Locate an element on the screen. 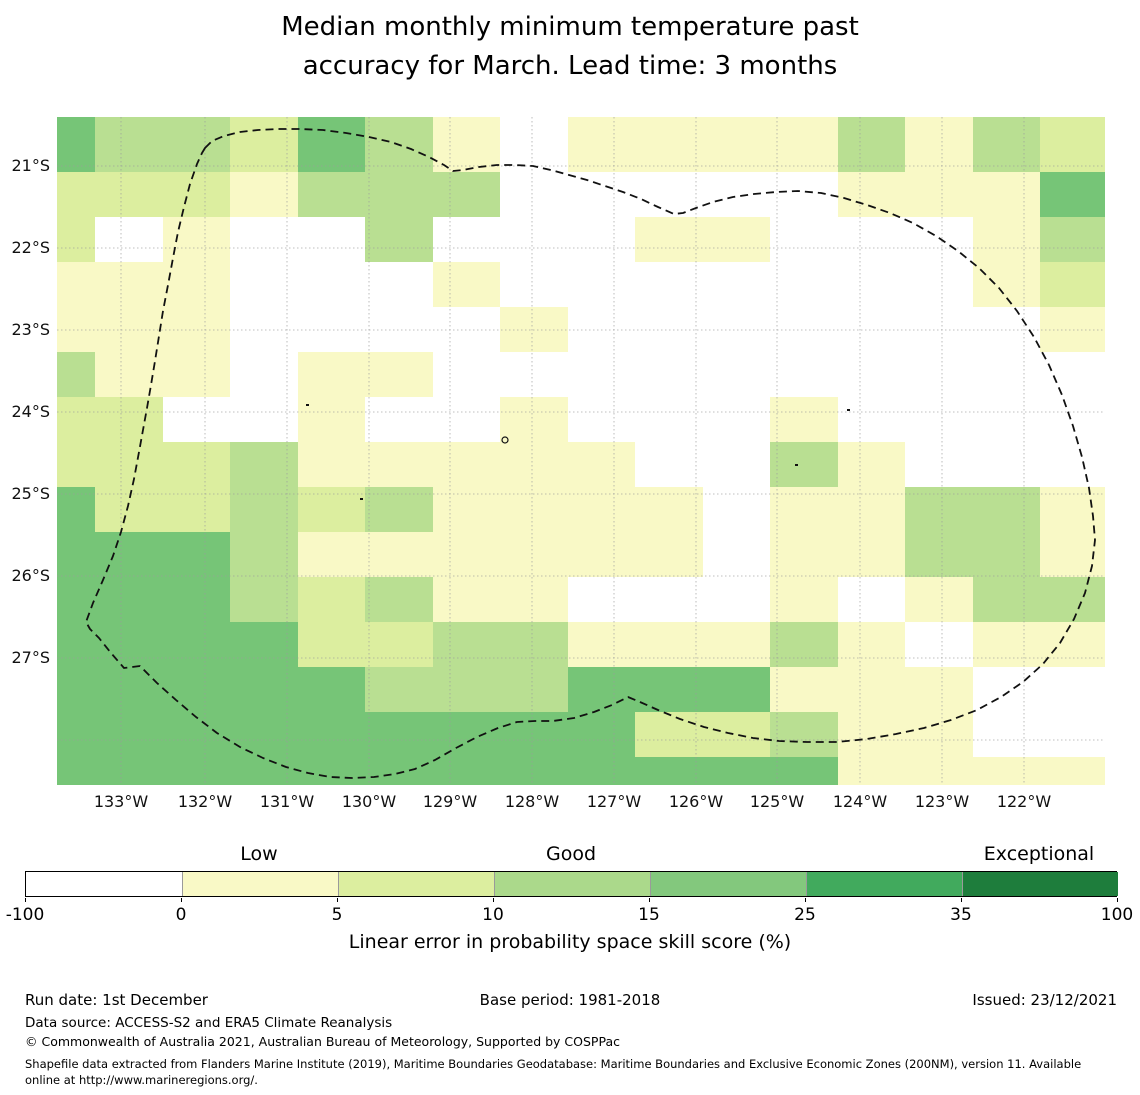 The width and height of the screenshot is (1140, 1095). x-tick-label: 127°W is located at coordinates (614, 801).